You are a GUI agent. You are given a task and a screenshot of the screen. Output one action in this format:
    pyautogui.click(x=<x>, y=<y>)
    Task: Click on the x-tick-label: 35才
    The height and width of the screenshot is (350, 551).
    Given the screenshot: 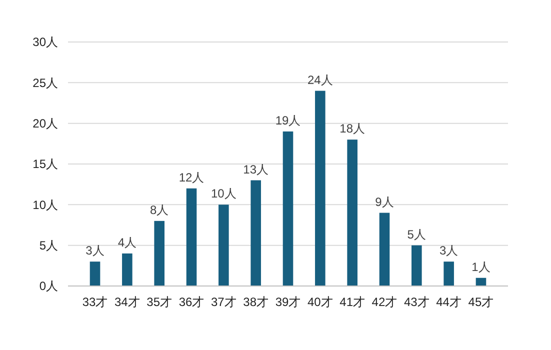 What is the action you would take?
    pyautogui.click(x=159, y=302)
    